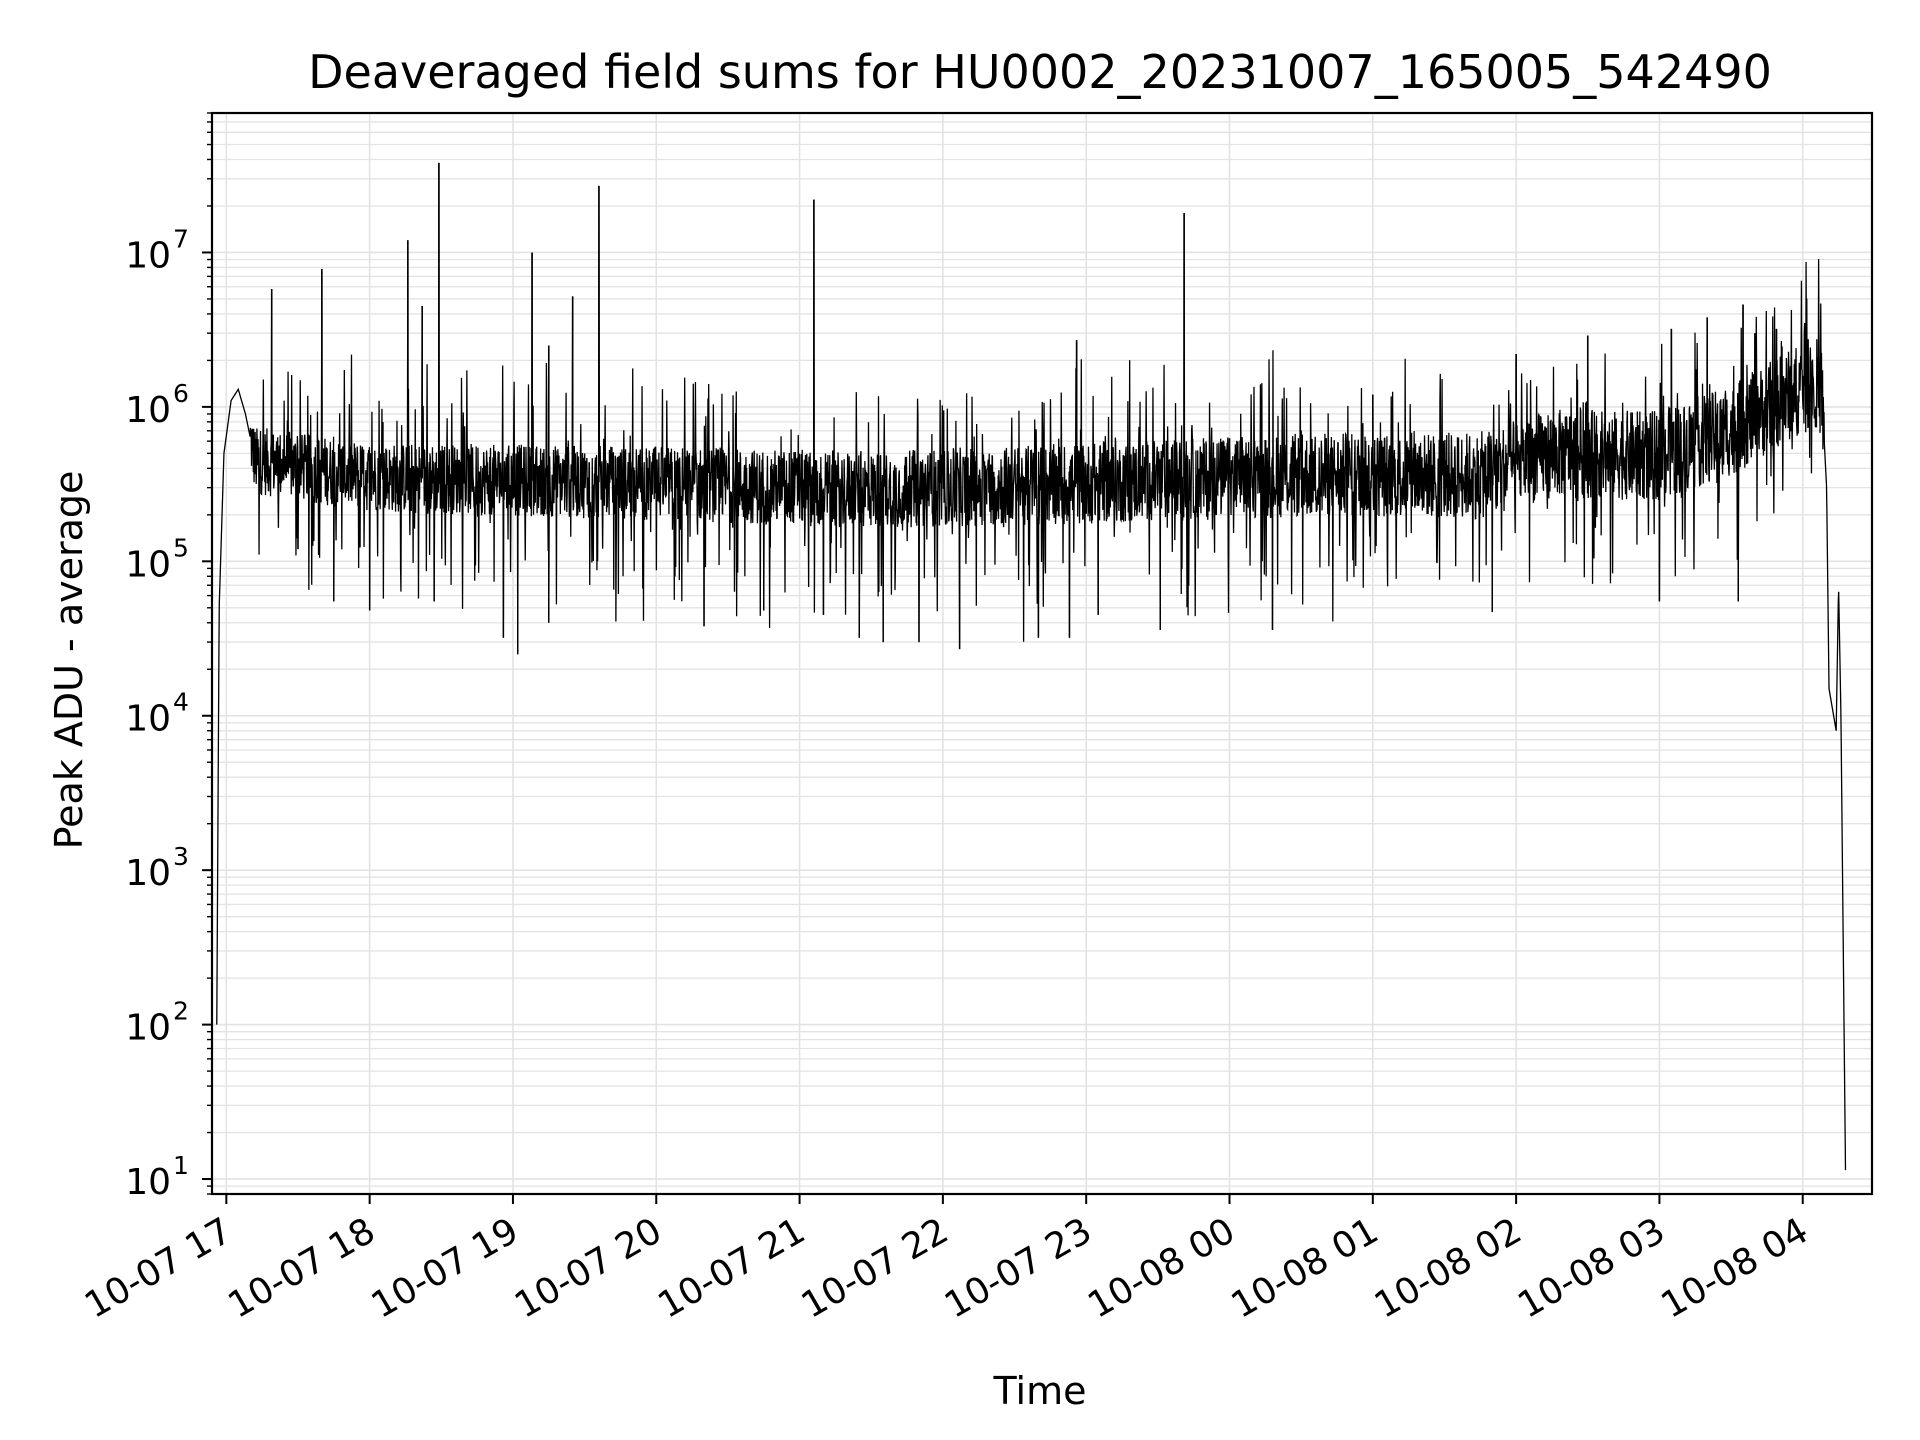 This screenshot has width=1920, height=1440. Describe the element at coordinates (181, 856) in the screenshot. I see `y-tick-exponent: 3` at that location.